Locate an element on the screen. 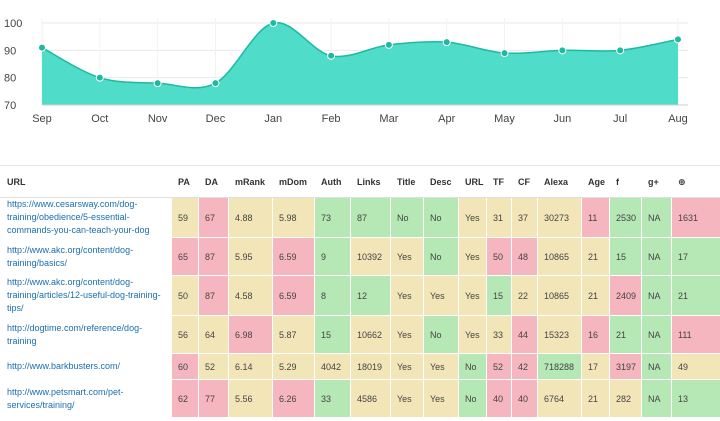  metric-cell: 77 is located at coordinates (214, 399).